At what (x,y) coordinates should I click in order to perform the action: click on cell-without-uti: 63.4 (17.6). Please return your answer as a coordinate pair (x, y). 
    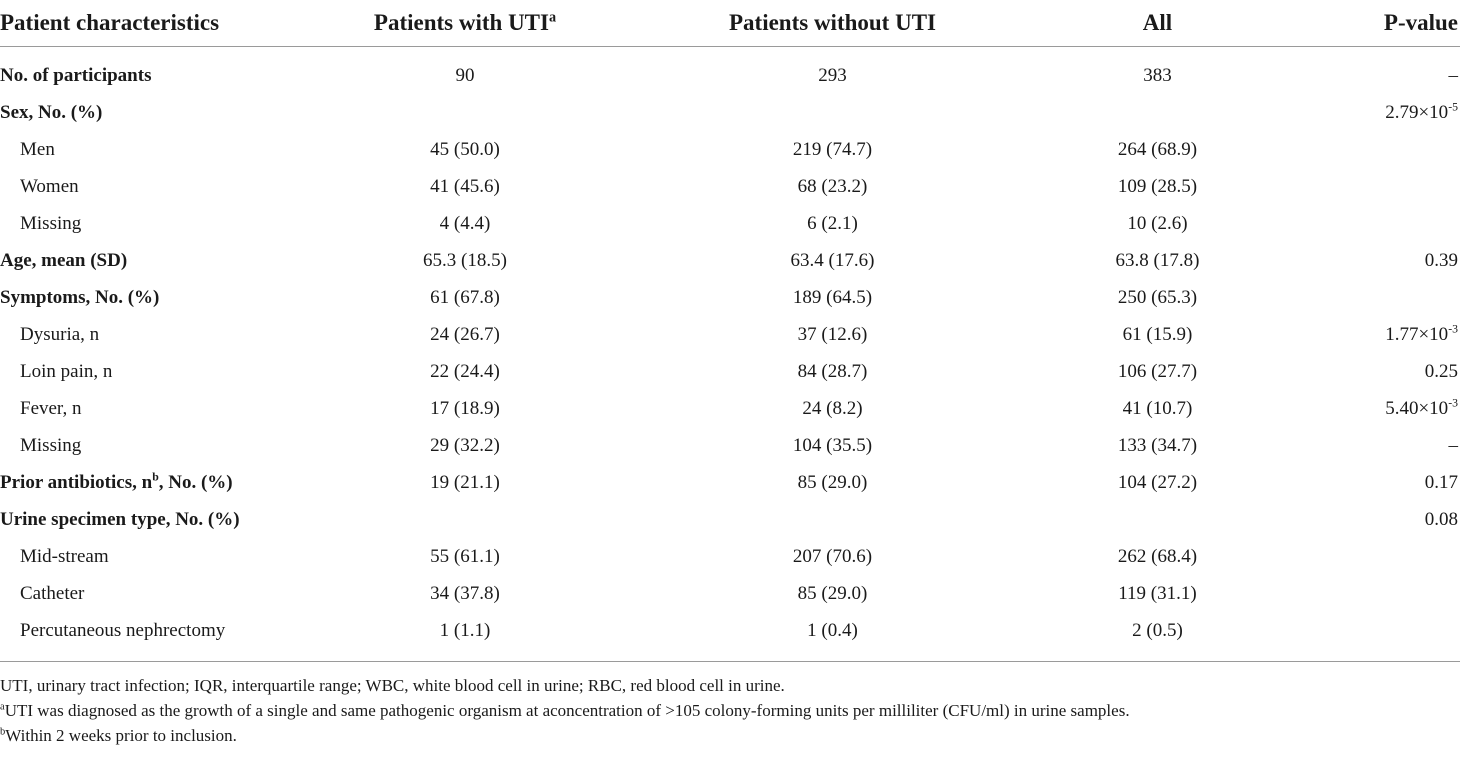
    Looking at the image, I should click on (832, 260).